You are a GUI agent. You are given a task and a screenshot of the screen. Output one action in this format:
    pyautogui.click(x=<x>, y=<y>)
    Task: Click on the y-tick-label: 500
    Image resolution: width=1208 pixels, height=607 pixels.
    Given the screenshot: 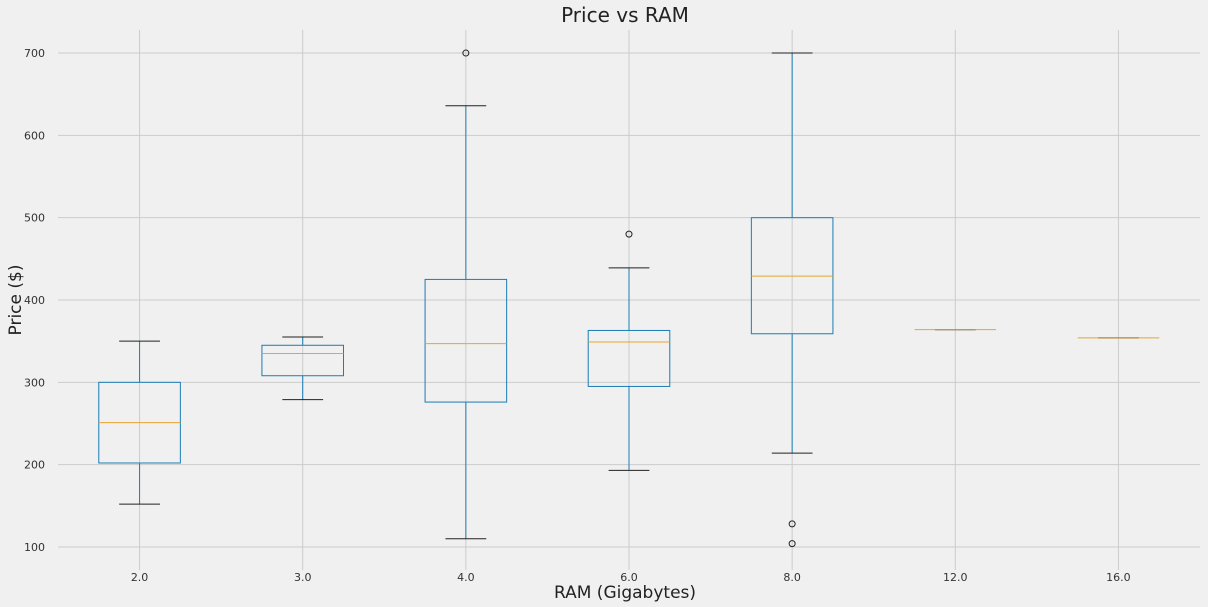 What is the action you would take?
    pyautogui.click(x=34, y=218)
    